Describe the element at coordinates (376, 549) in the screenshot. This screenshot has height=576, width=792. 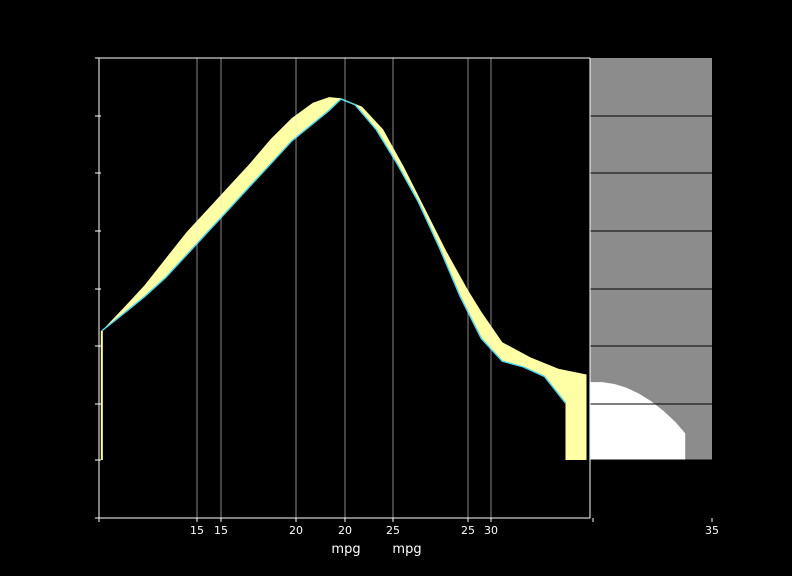
I see `label-layer: mpg mpg` at that location.